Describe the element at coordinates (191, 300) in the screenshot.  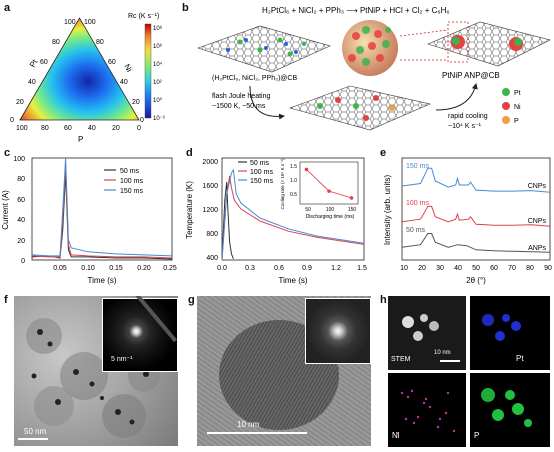
I see `panel-label-g: g` at that location.